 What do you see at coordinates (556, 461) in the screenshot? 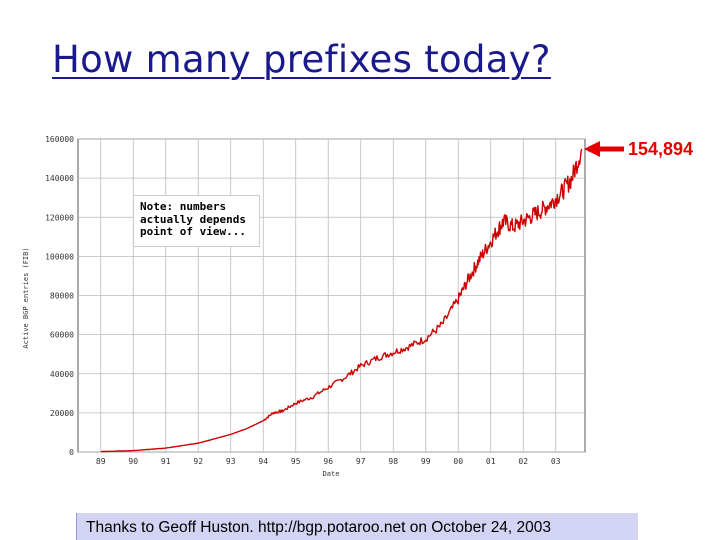
I see `x-tick-label: 03` at bounding box center [556, 461].